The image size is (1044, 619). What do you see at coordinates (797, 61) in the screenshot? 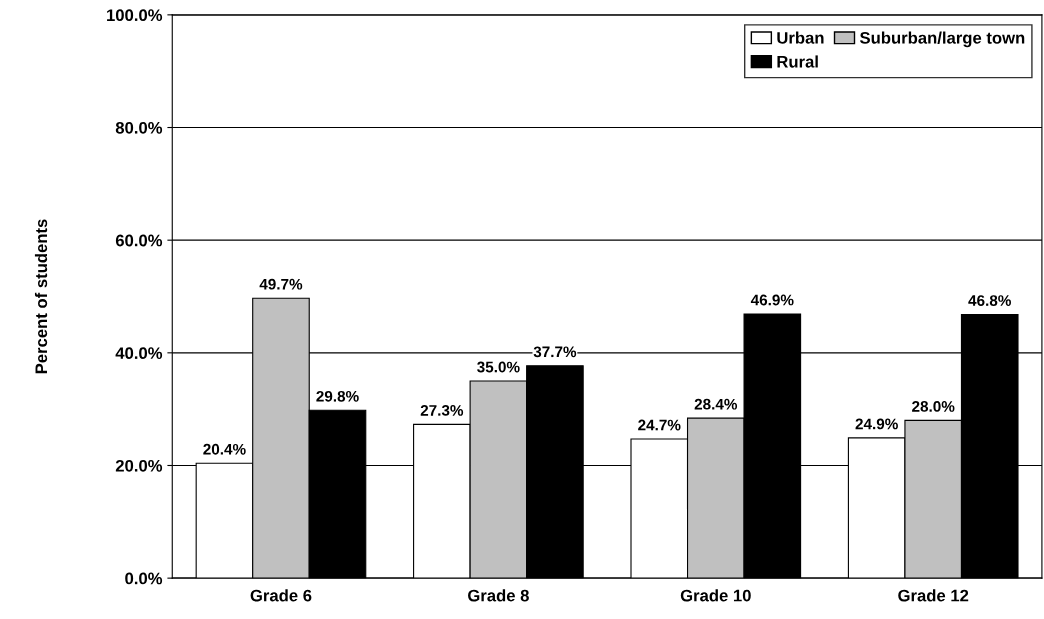
I see `legend-label: Rural` at bounding box center [797, 61].